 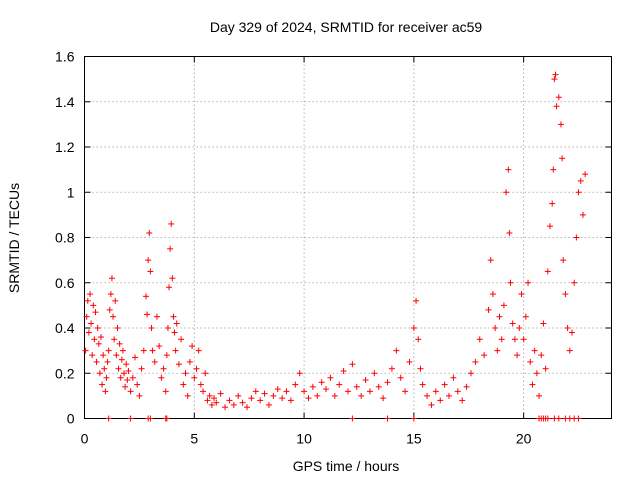 I want to click on x-tick-label: 15, so click(x=414, y=439).